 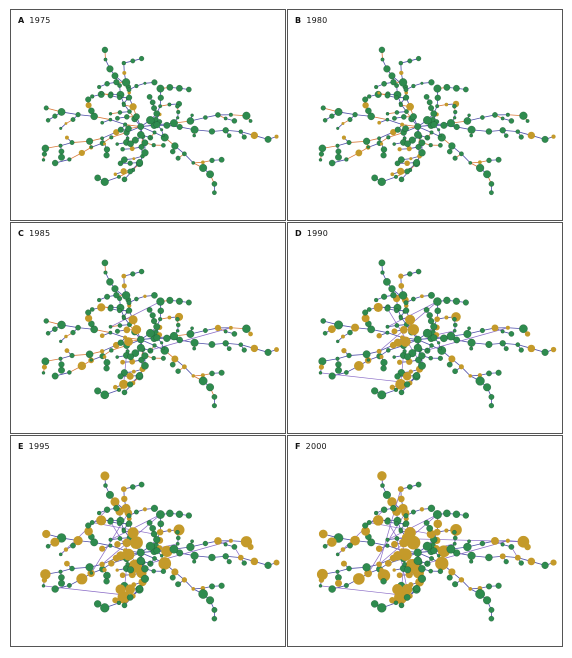 I want to click on panel-label: C 1985, so click(x=34, y=233).